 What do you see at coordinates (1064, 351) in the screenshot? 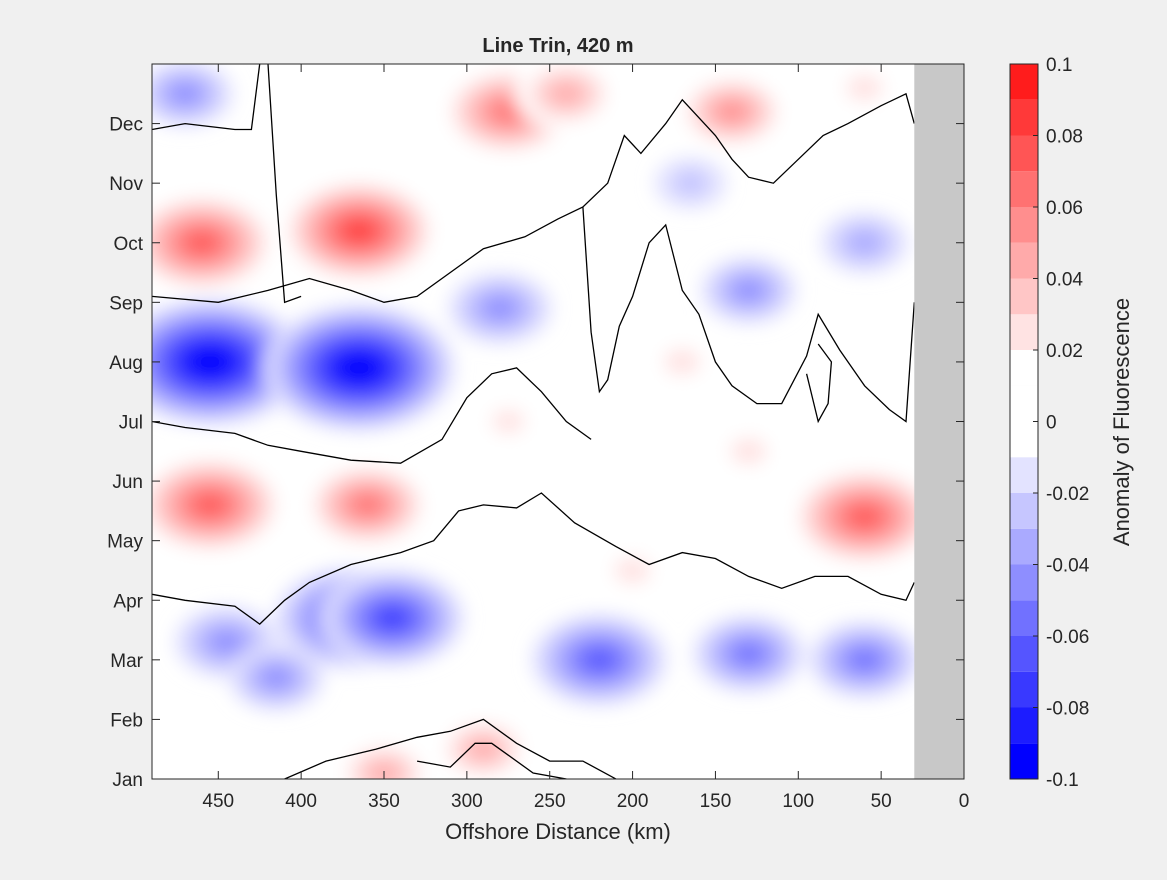
I see `colorbar-tick-label: 0.02` at bounding box center [1064, 351].